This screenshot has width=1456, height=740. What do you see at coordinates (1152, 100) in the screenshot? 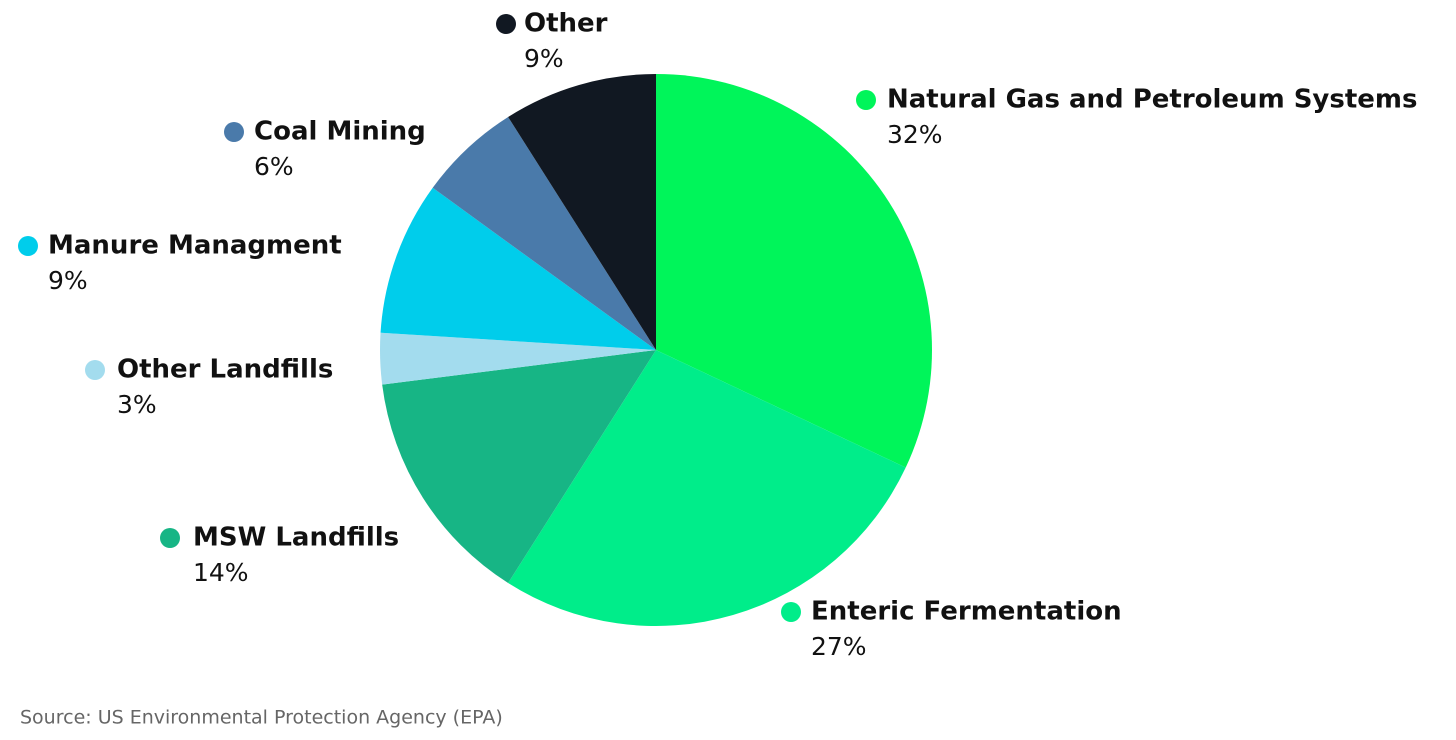
I see `slice-name: Natural Gas and Petroleum Systems` at bounding box center [1152, 100].